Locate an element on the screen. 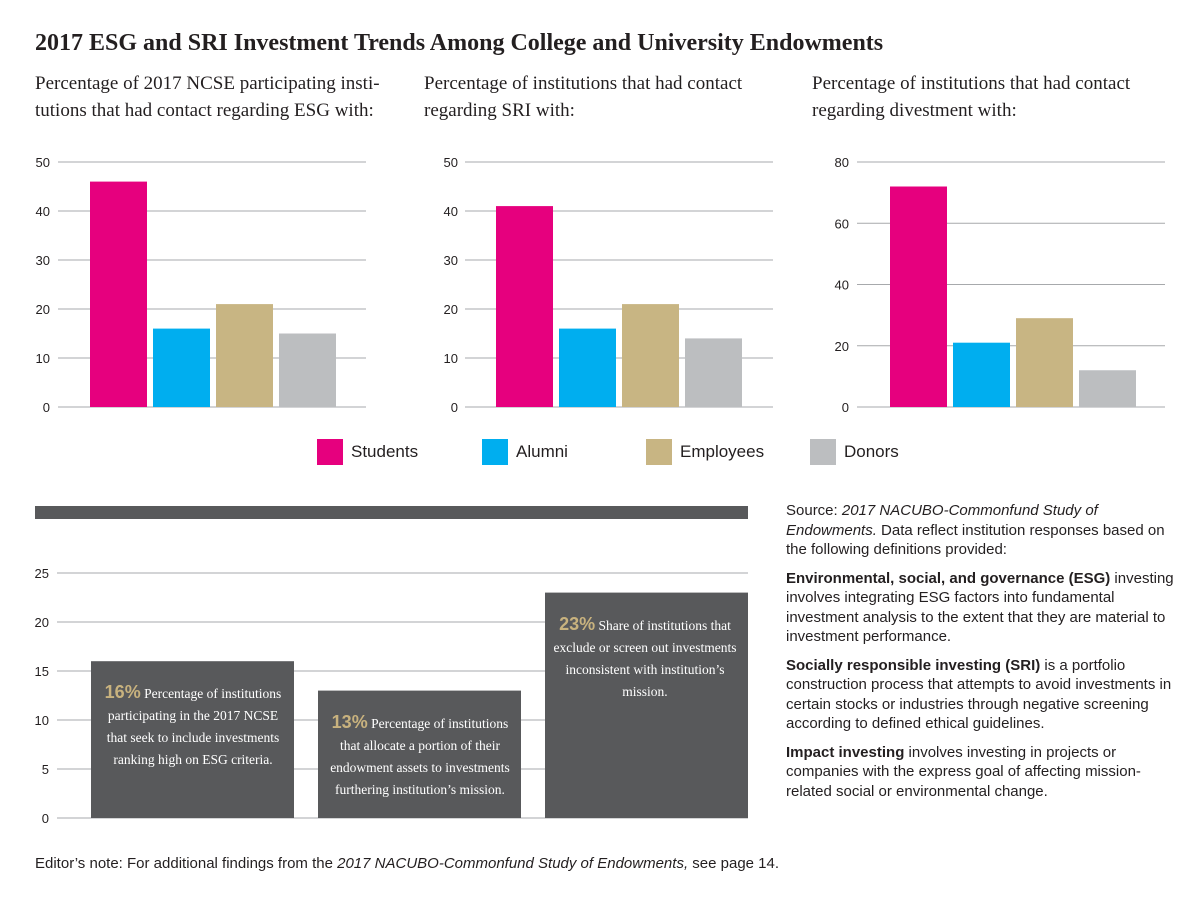 Image resolution: width=1200 pixels, height=915 pixels. legend-swatch-alumni is located at coordinates (495, 452).